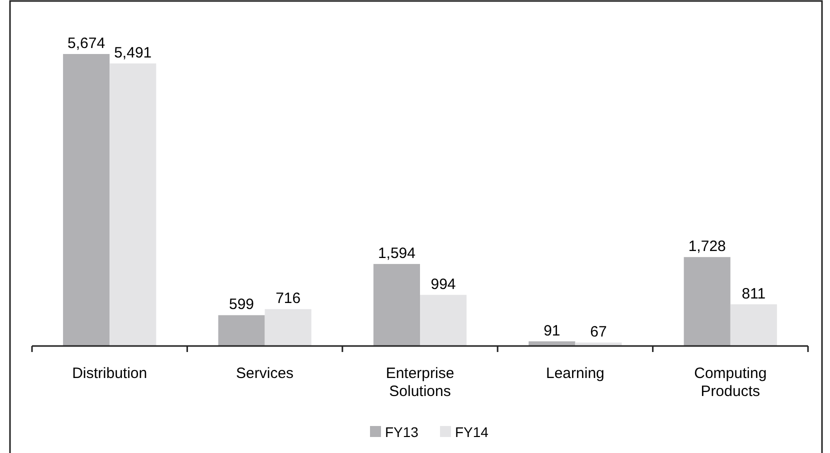  Describe the element at coordinates (598, 332) in the screenshot. I see `data-label: 67` at that location.